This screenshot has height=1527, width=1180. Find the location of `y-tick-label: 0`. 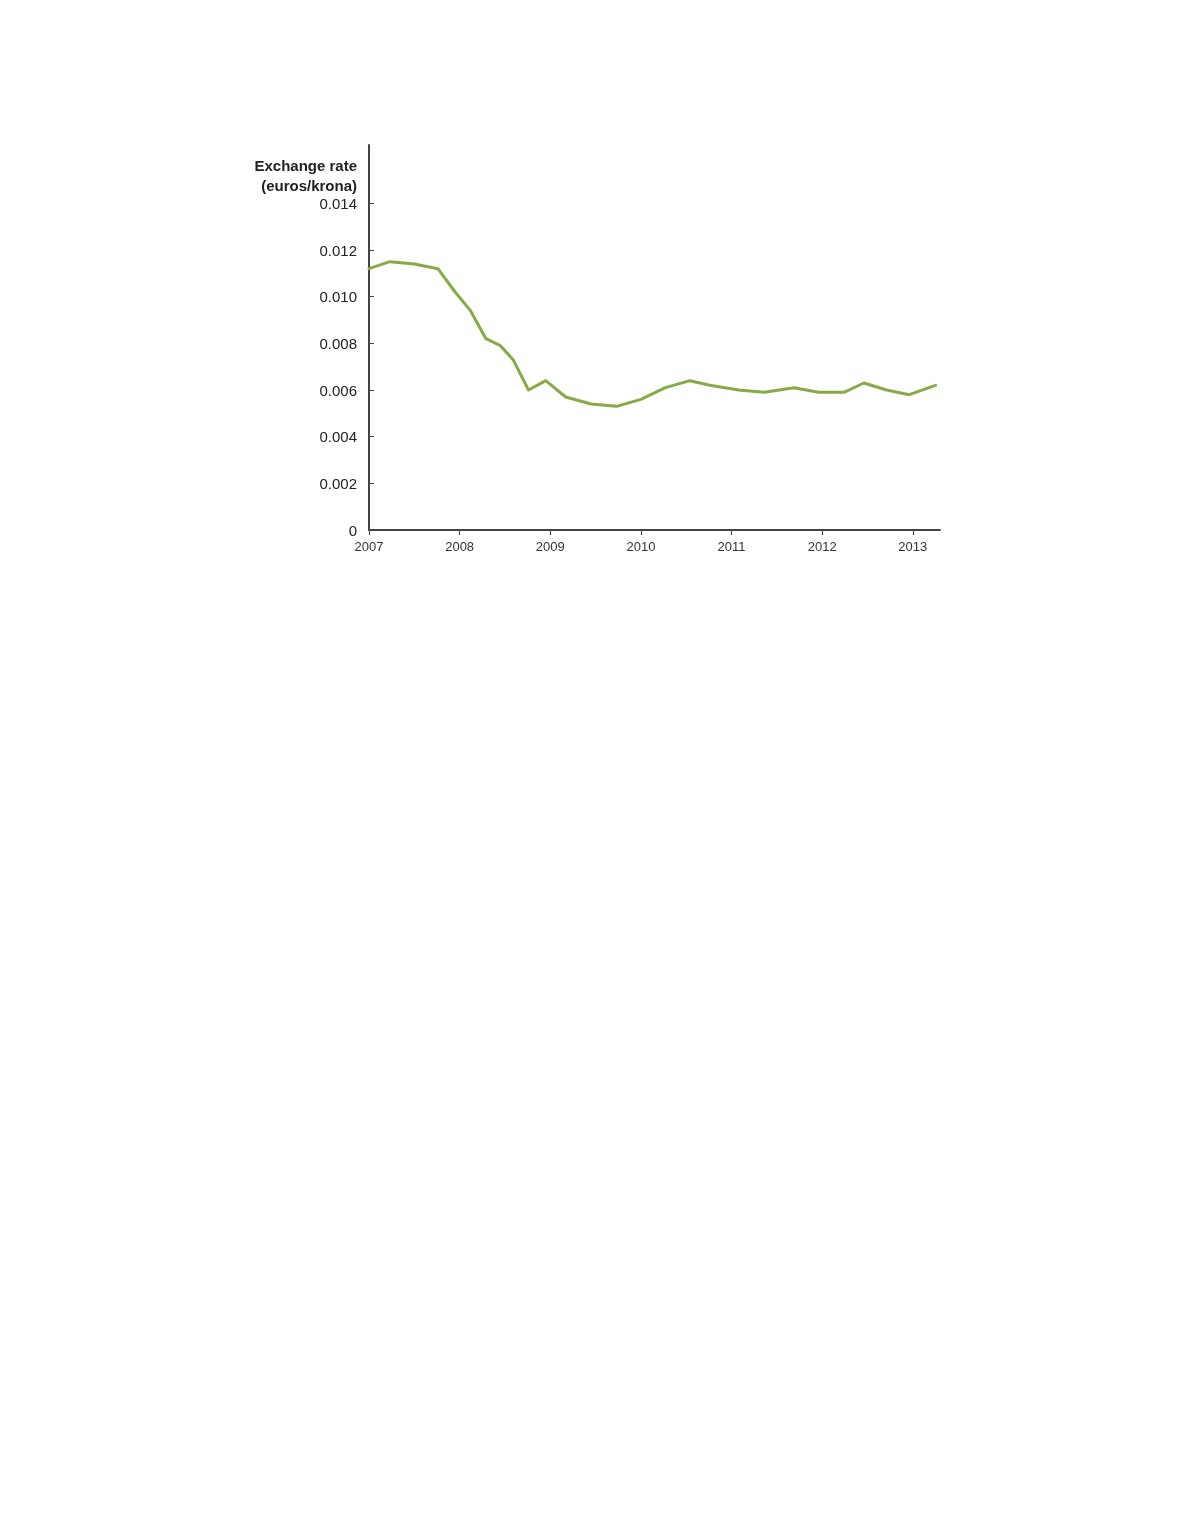

y-tick-label: 0 is located at coordinates (352, 530).